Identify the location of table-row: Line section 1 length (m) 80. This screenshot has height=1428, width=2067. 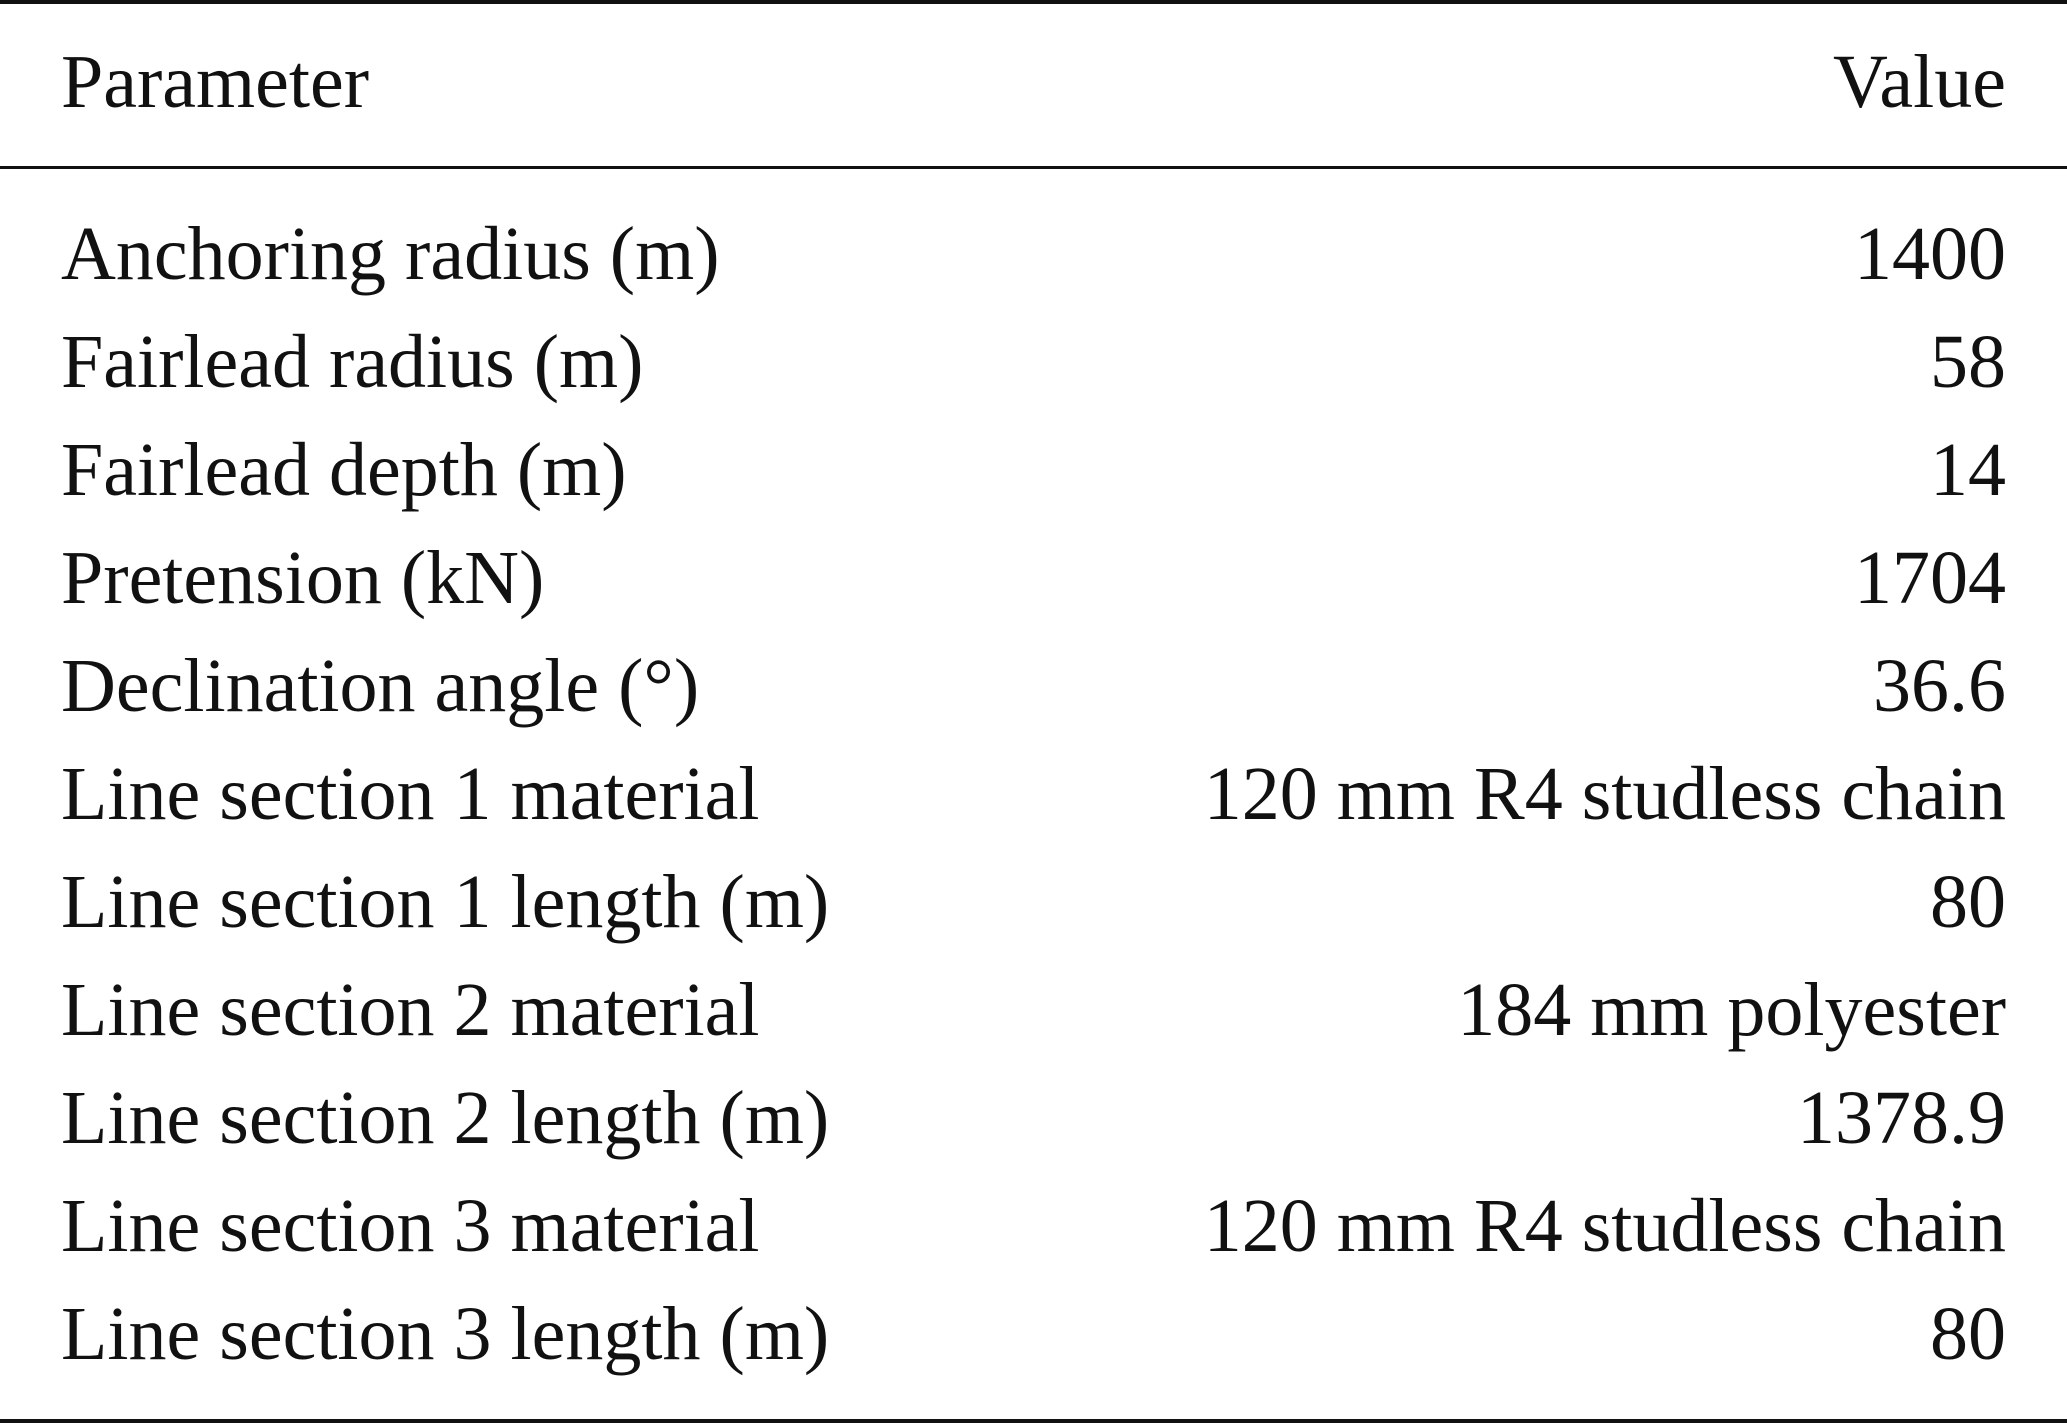
(1033, 902).